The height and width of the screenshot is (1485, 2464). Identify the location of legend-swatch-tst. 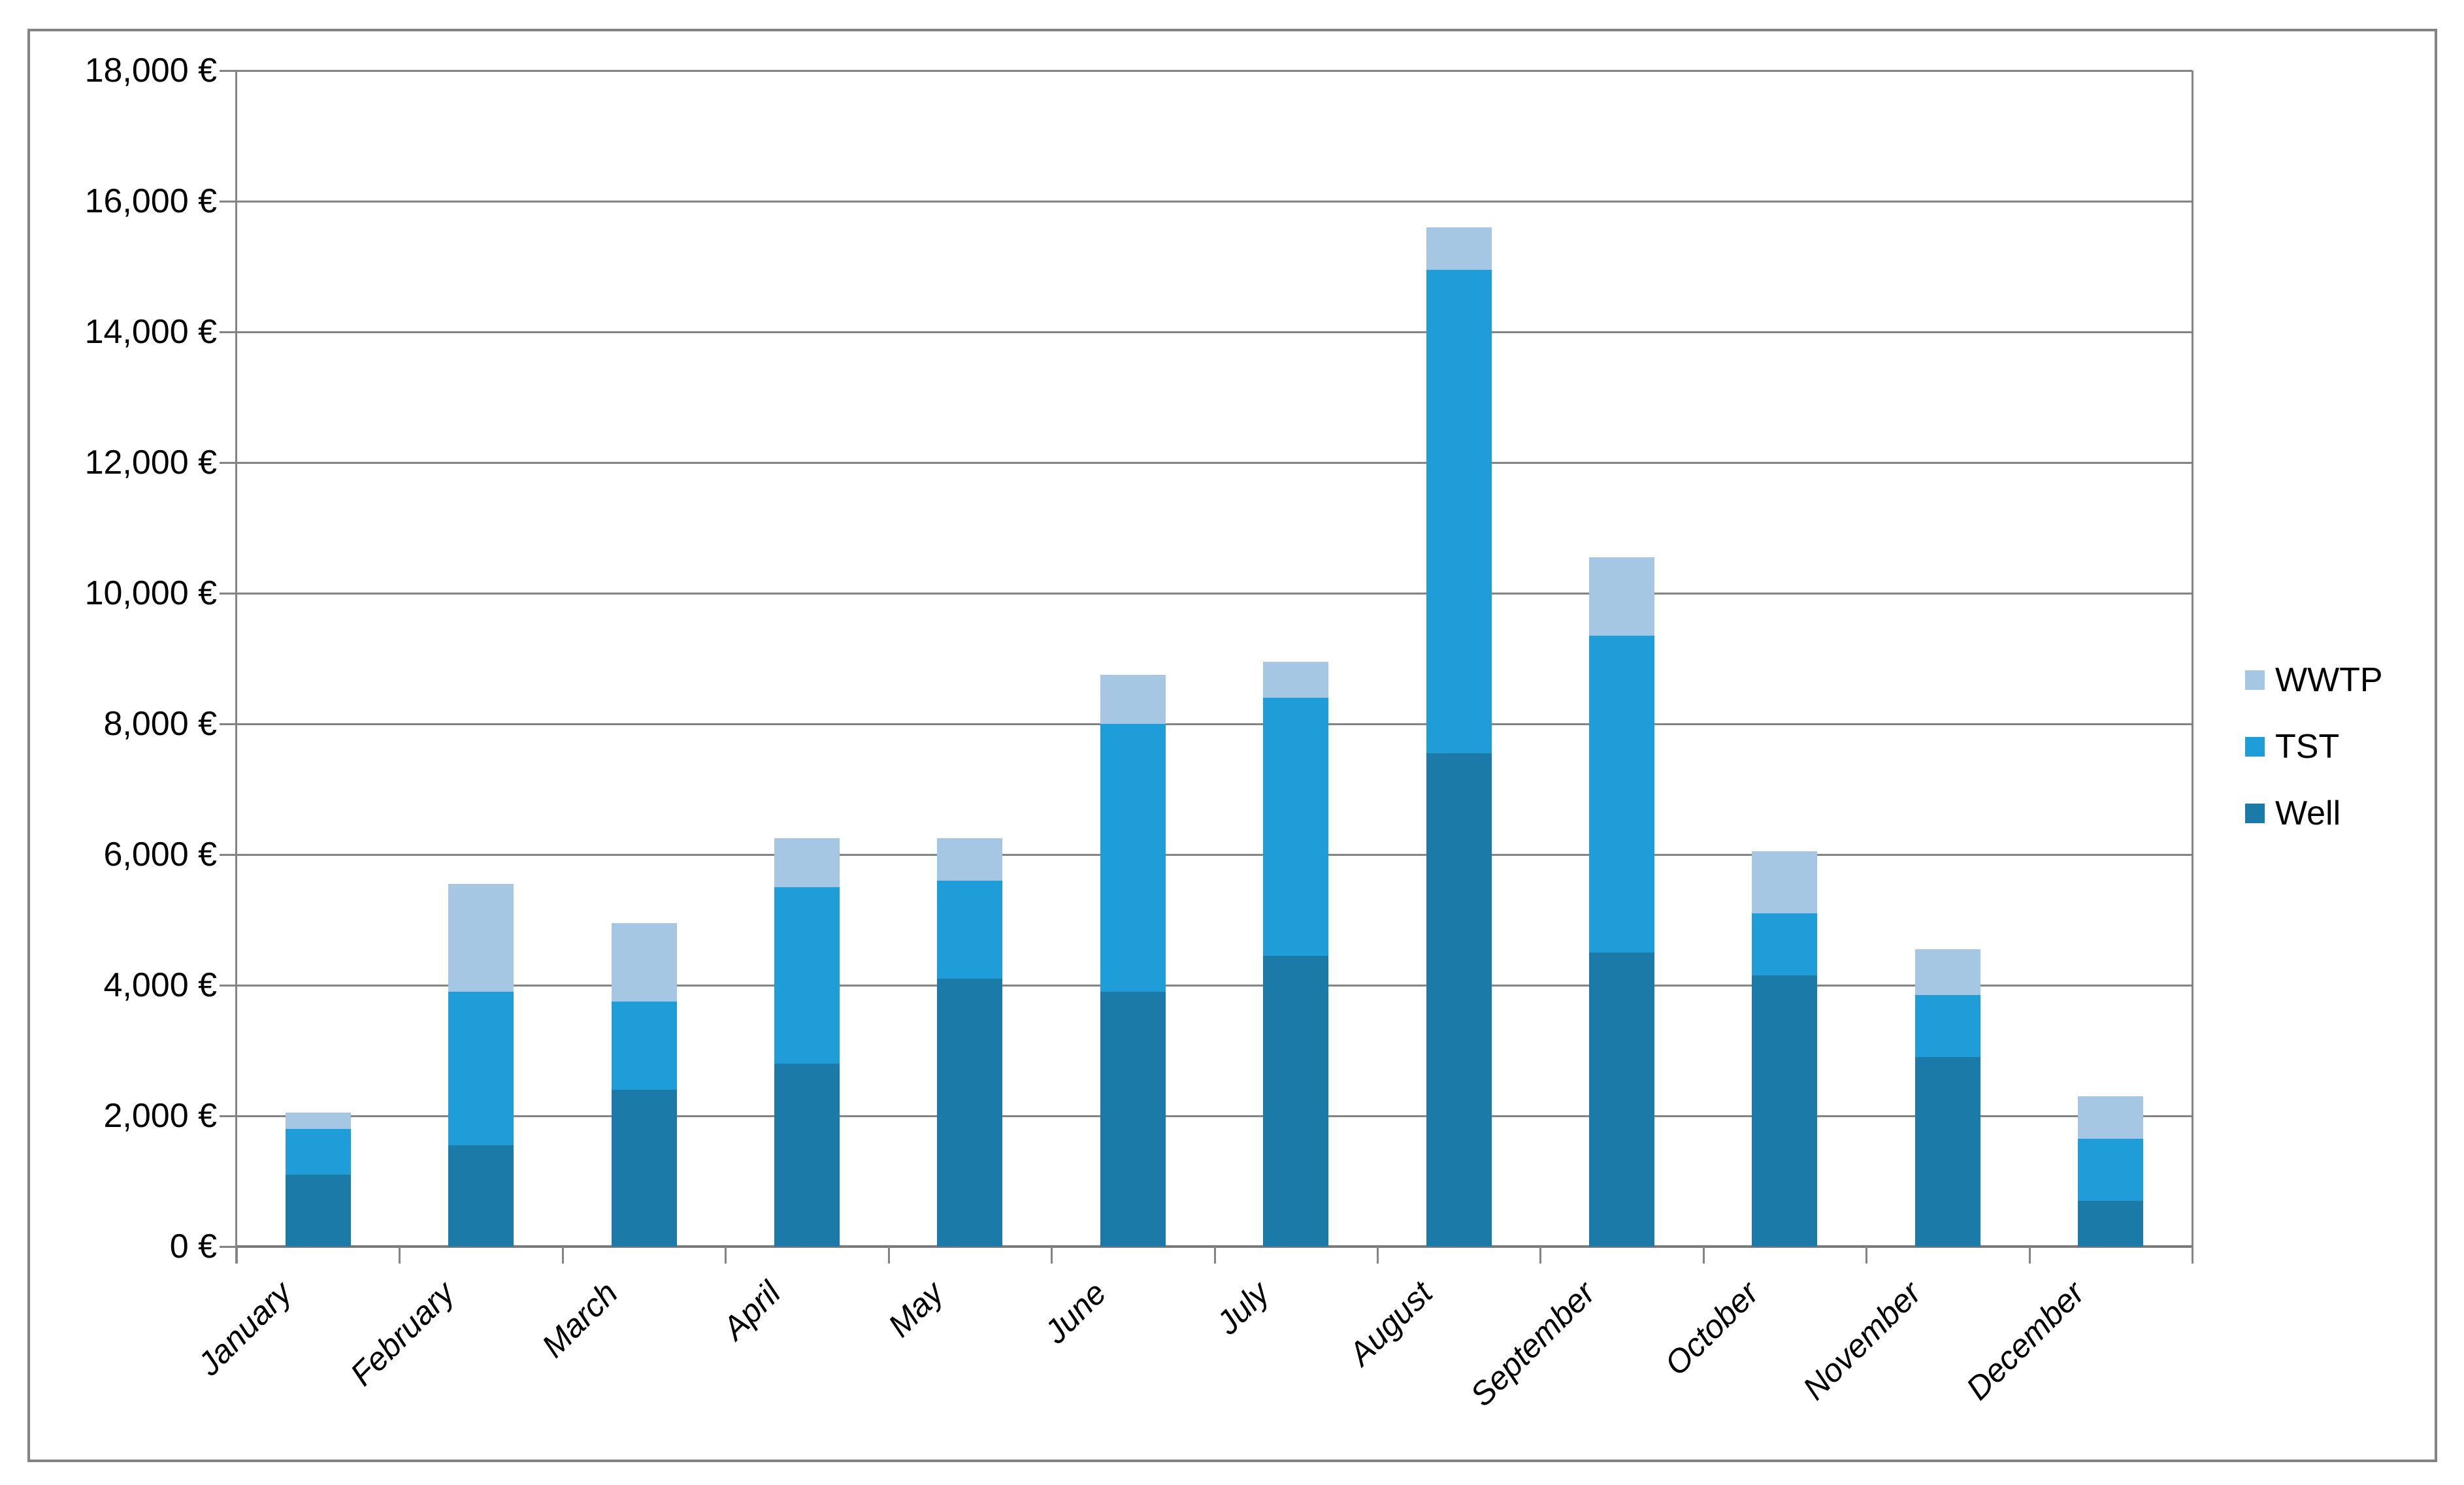
(2255, 747).